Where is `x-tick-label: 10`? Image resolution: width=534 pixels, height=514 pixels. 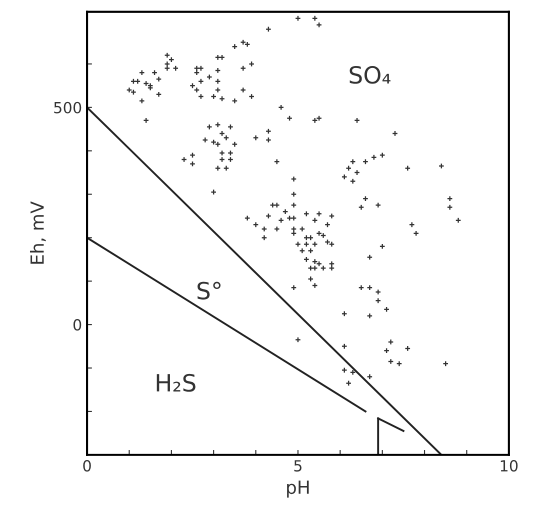 x-tick-label: 10 is located at coordinates (509, 466).